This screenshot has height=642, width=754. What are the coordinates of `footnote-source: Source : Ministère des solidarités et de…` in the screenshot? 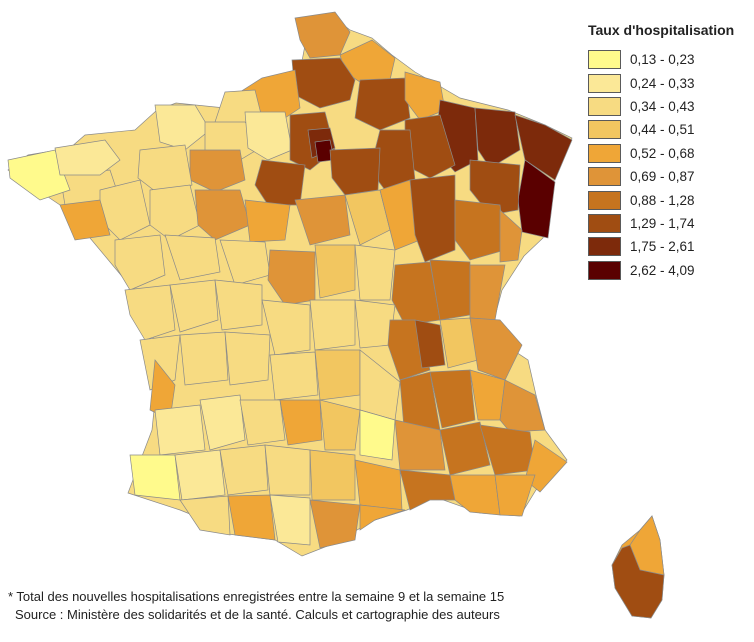 It's located at (257, 614).